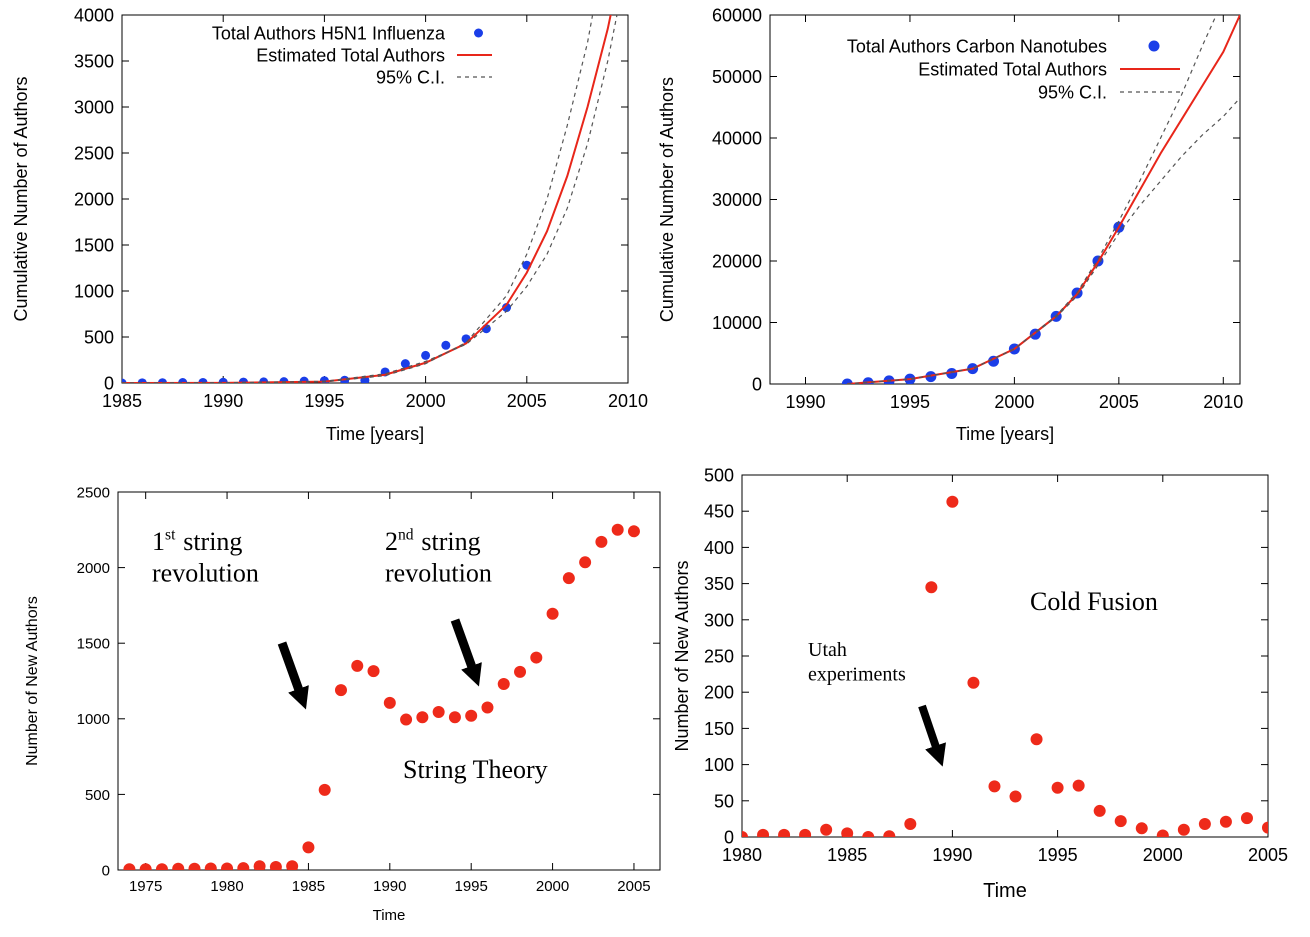 The width and height of the screenshot is (1310, 937). I want to click on annotation: revolution, so click(438, 573).